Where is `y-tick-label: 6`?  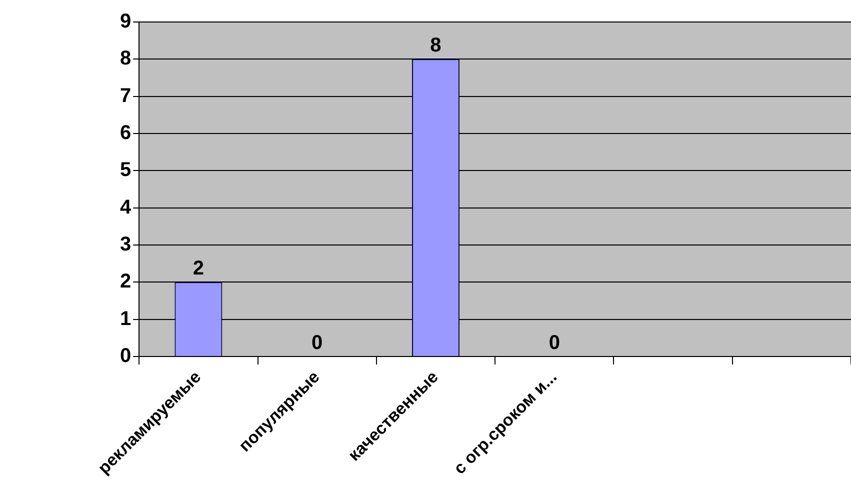 y-tick-label: 6 is located at coordinates (126, 133).